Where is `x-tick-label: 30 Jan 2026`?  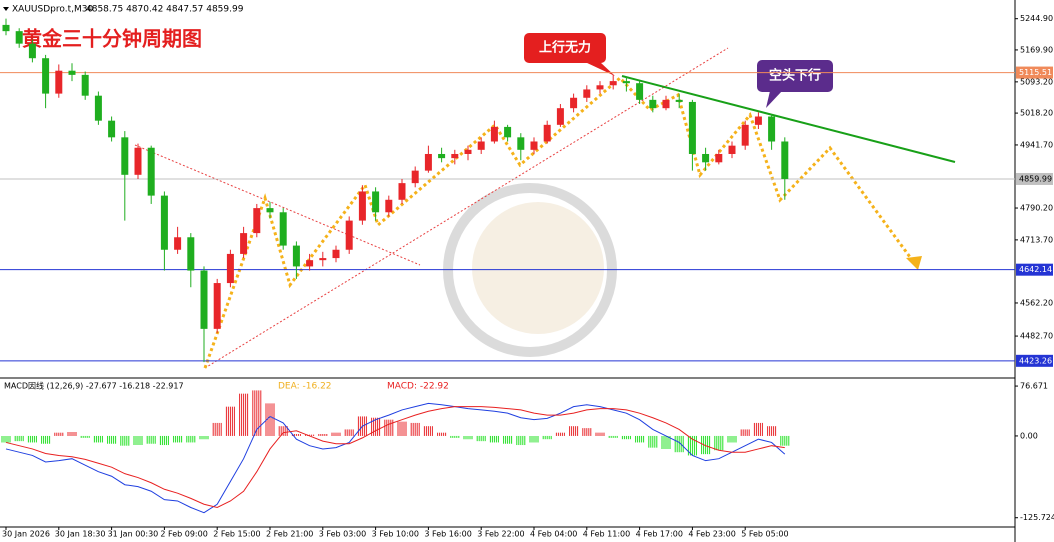
x-tick-label: 30 Jan 2026 is located at coordinates (26, 534).